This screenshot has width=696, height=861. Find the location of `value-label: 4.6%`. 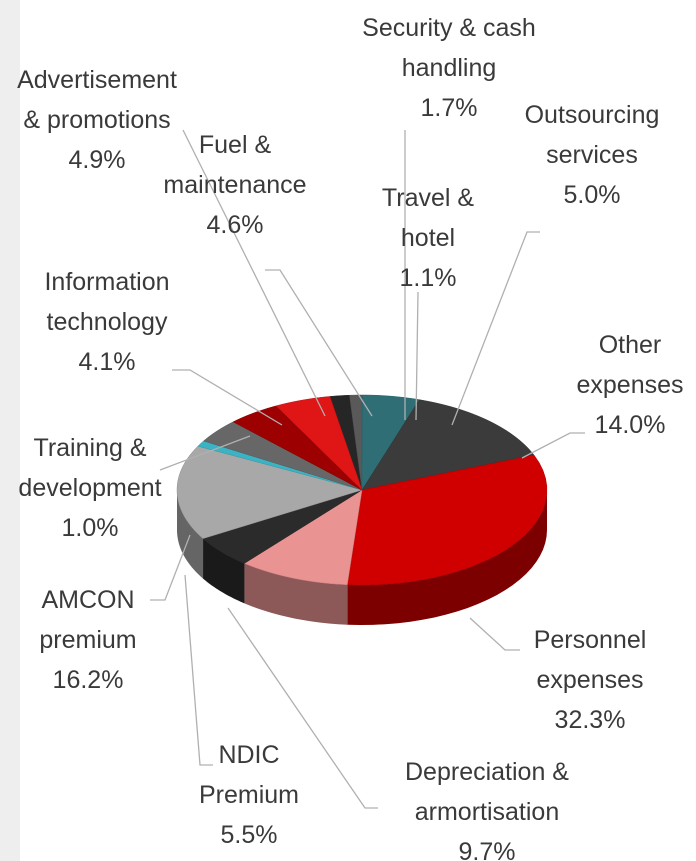

value-label: 4.6% is located at coordinates (235, 225).